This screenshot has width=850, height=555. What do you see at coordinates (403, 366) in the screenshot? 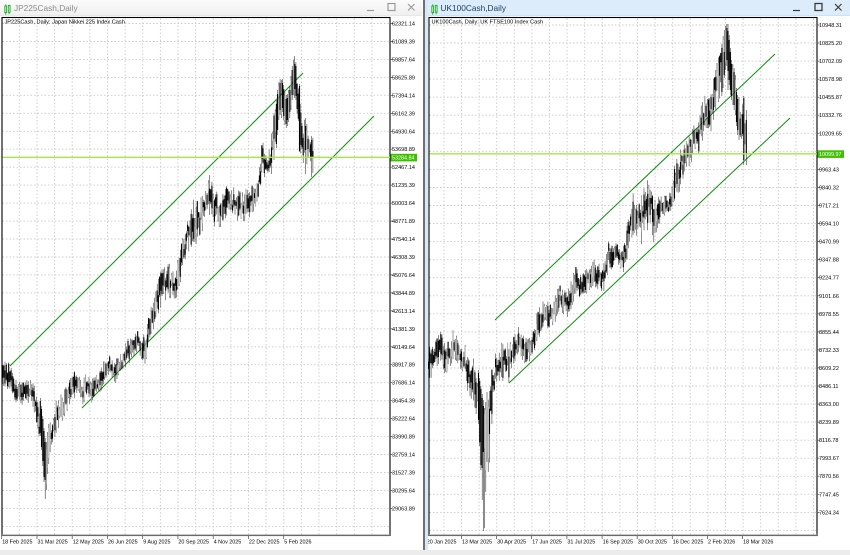
I see `svg-text: 38917.89` at bounding box center [403, 366].